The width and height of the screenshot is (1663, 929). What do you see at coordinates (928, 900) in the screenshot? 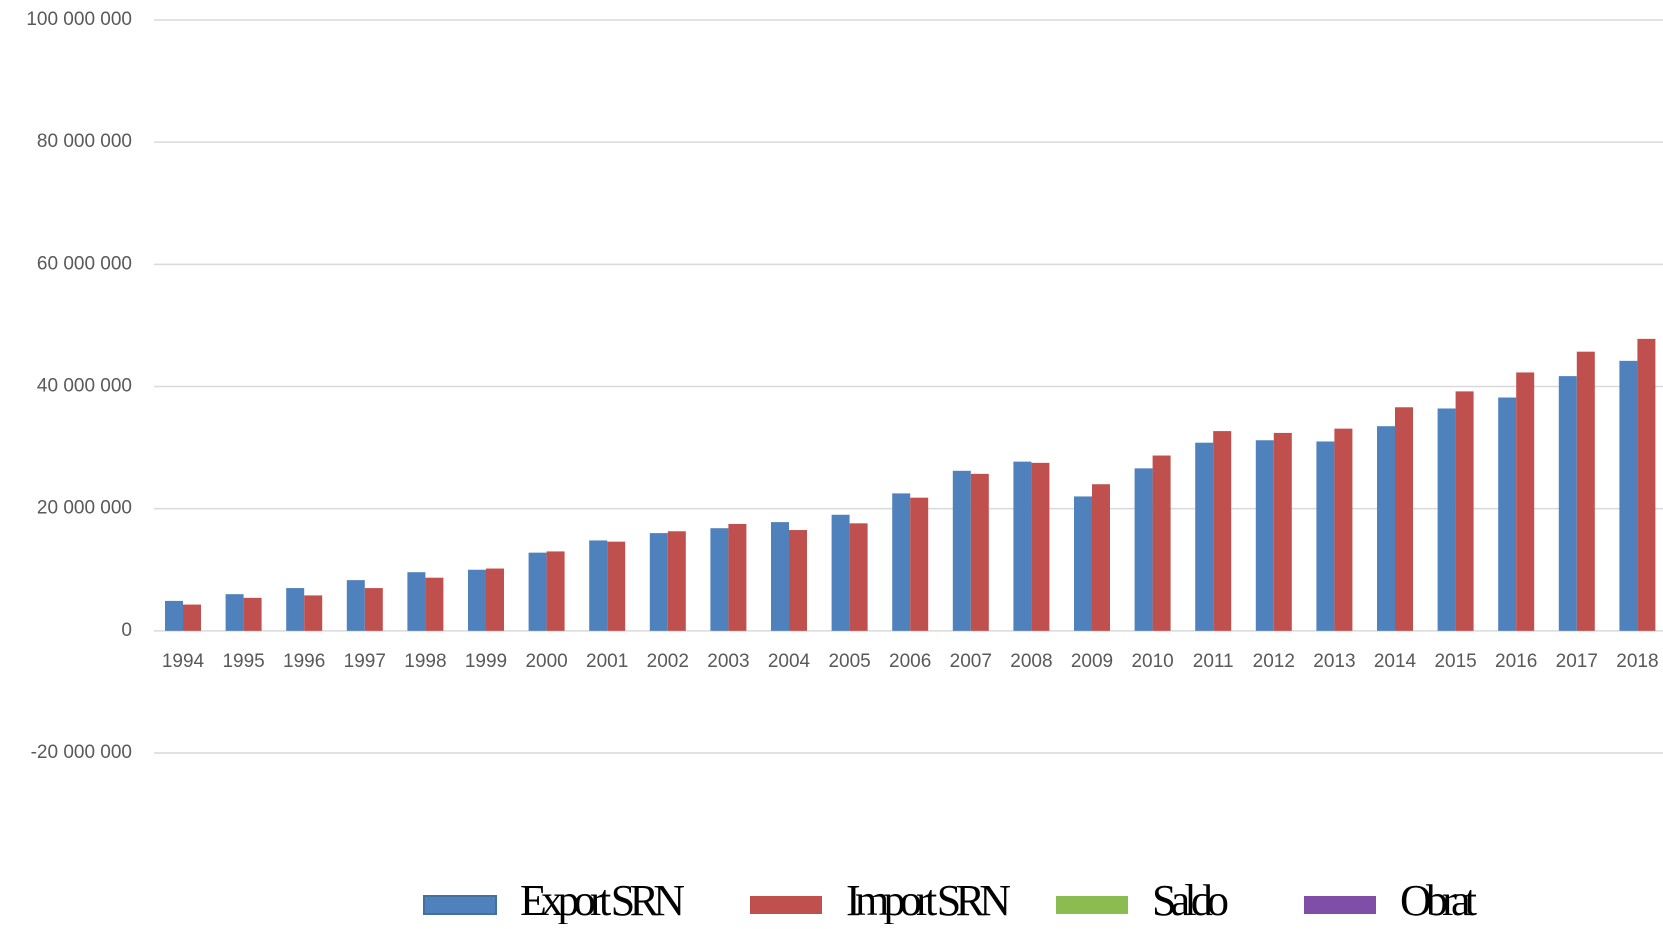
I see `legend-label: Import SRN` at bounding box center [928, 900].